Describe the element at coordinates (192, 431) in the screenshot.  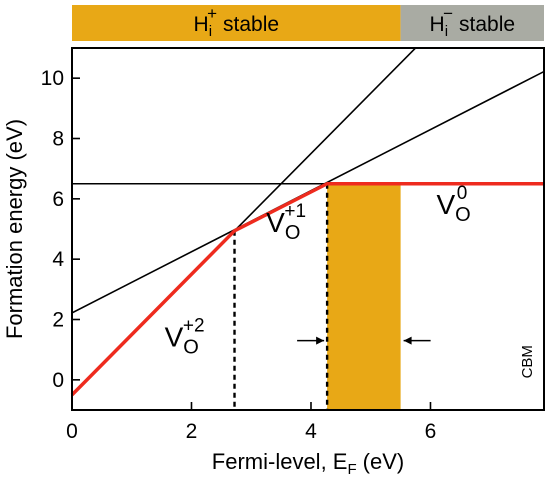
I see `x-tick-label: 2` at that location.